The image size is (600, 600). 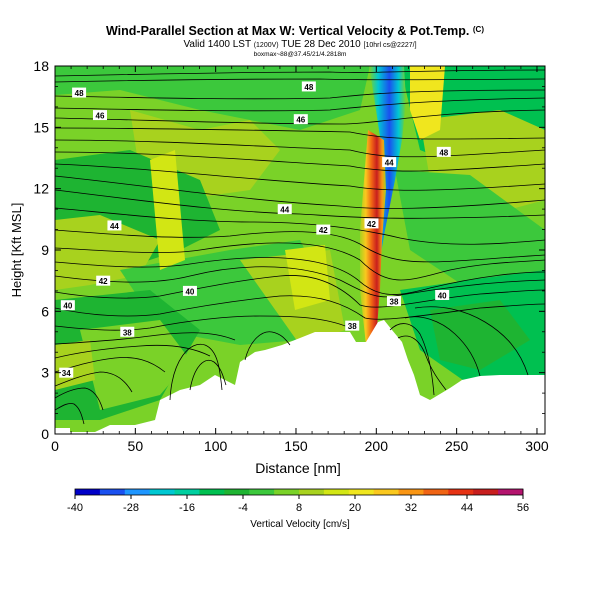 I want to click on x-tick-label: 0, so click(x=55, y=446).